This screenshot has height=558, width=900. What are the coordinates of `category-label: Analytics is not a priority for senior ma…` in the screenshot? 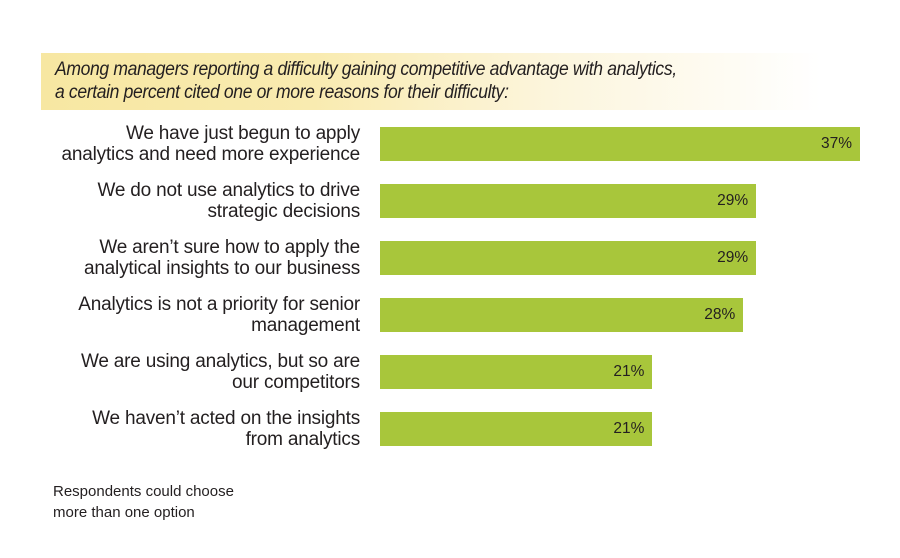 It's located at (190, 315).